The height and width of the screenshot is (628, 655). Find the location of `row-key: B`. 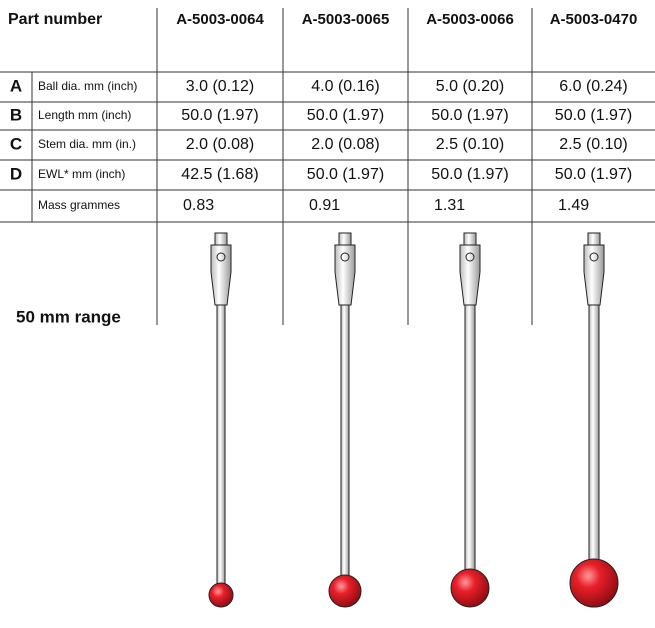

row-key: B is located at coordinates (16, 114).